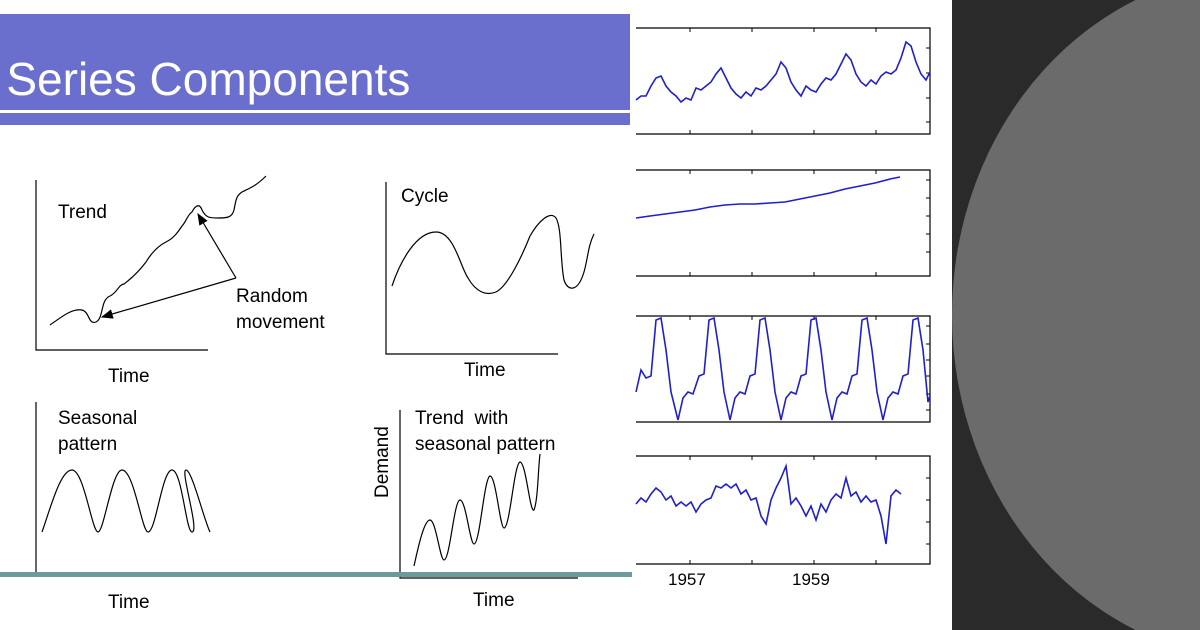 Image resolution: width=1200 pixels, height=630 pixels. Describe the element at coordinates (126, 501) in the screenshot. I see `seasonal-curve` at that location.